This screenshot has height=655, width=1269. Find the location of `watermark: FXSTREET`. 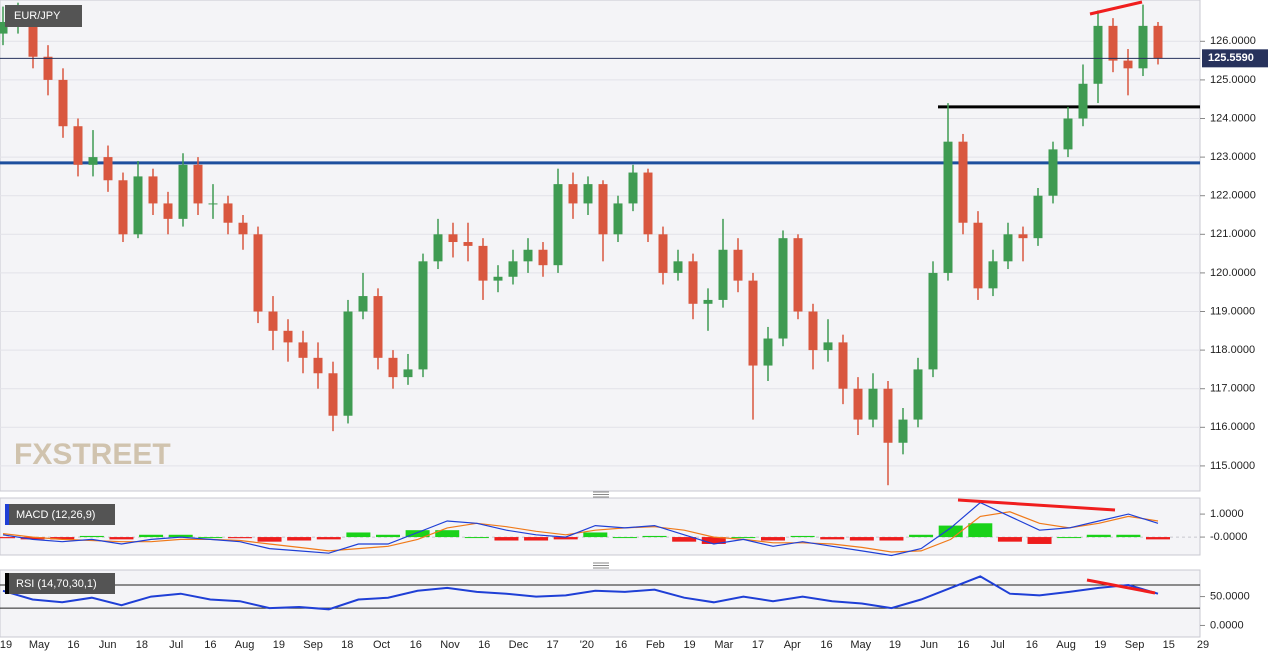

watermark: FXSTREET is located at coordinates (92, 454).